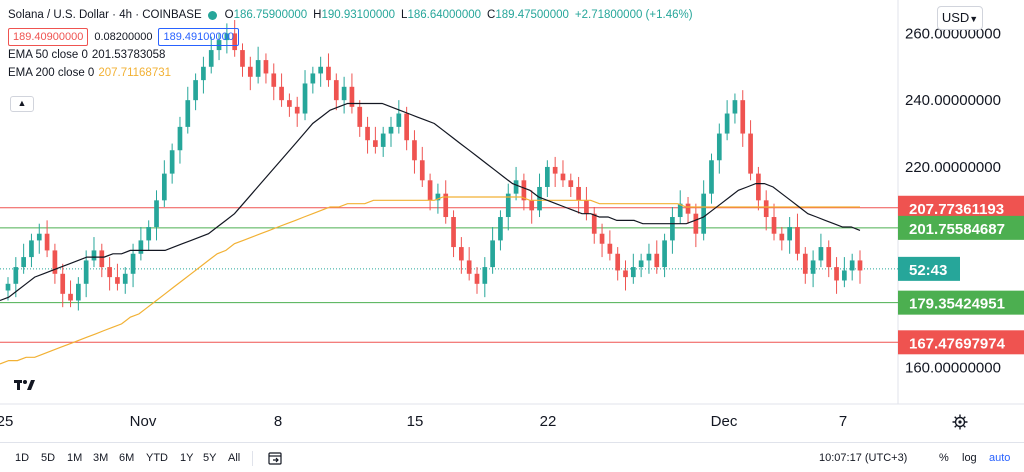 This screenshot has width=1024, height=472. Describe the element at coordinates (270, 15) in the screenshot. I see `open-value: 186.75900000` at that location.